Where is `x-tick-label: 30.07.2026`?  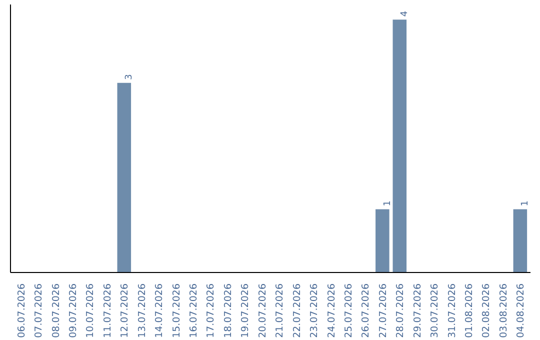 x-tick-label: 30.07.2026 is located at coordinates (435, 310).